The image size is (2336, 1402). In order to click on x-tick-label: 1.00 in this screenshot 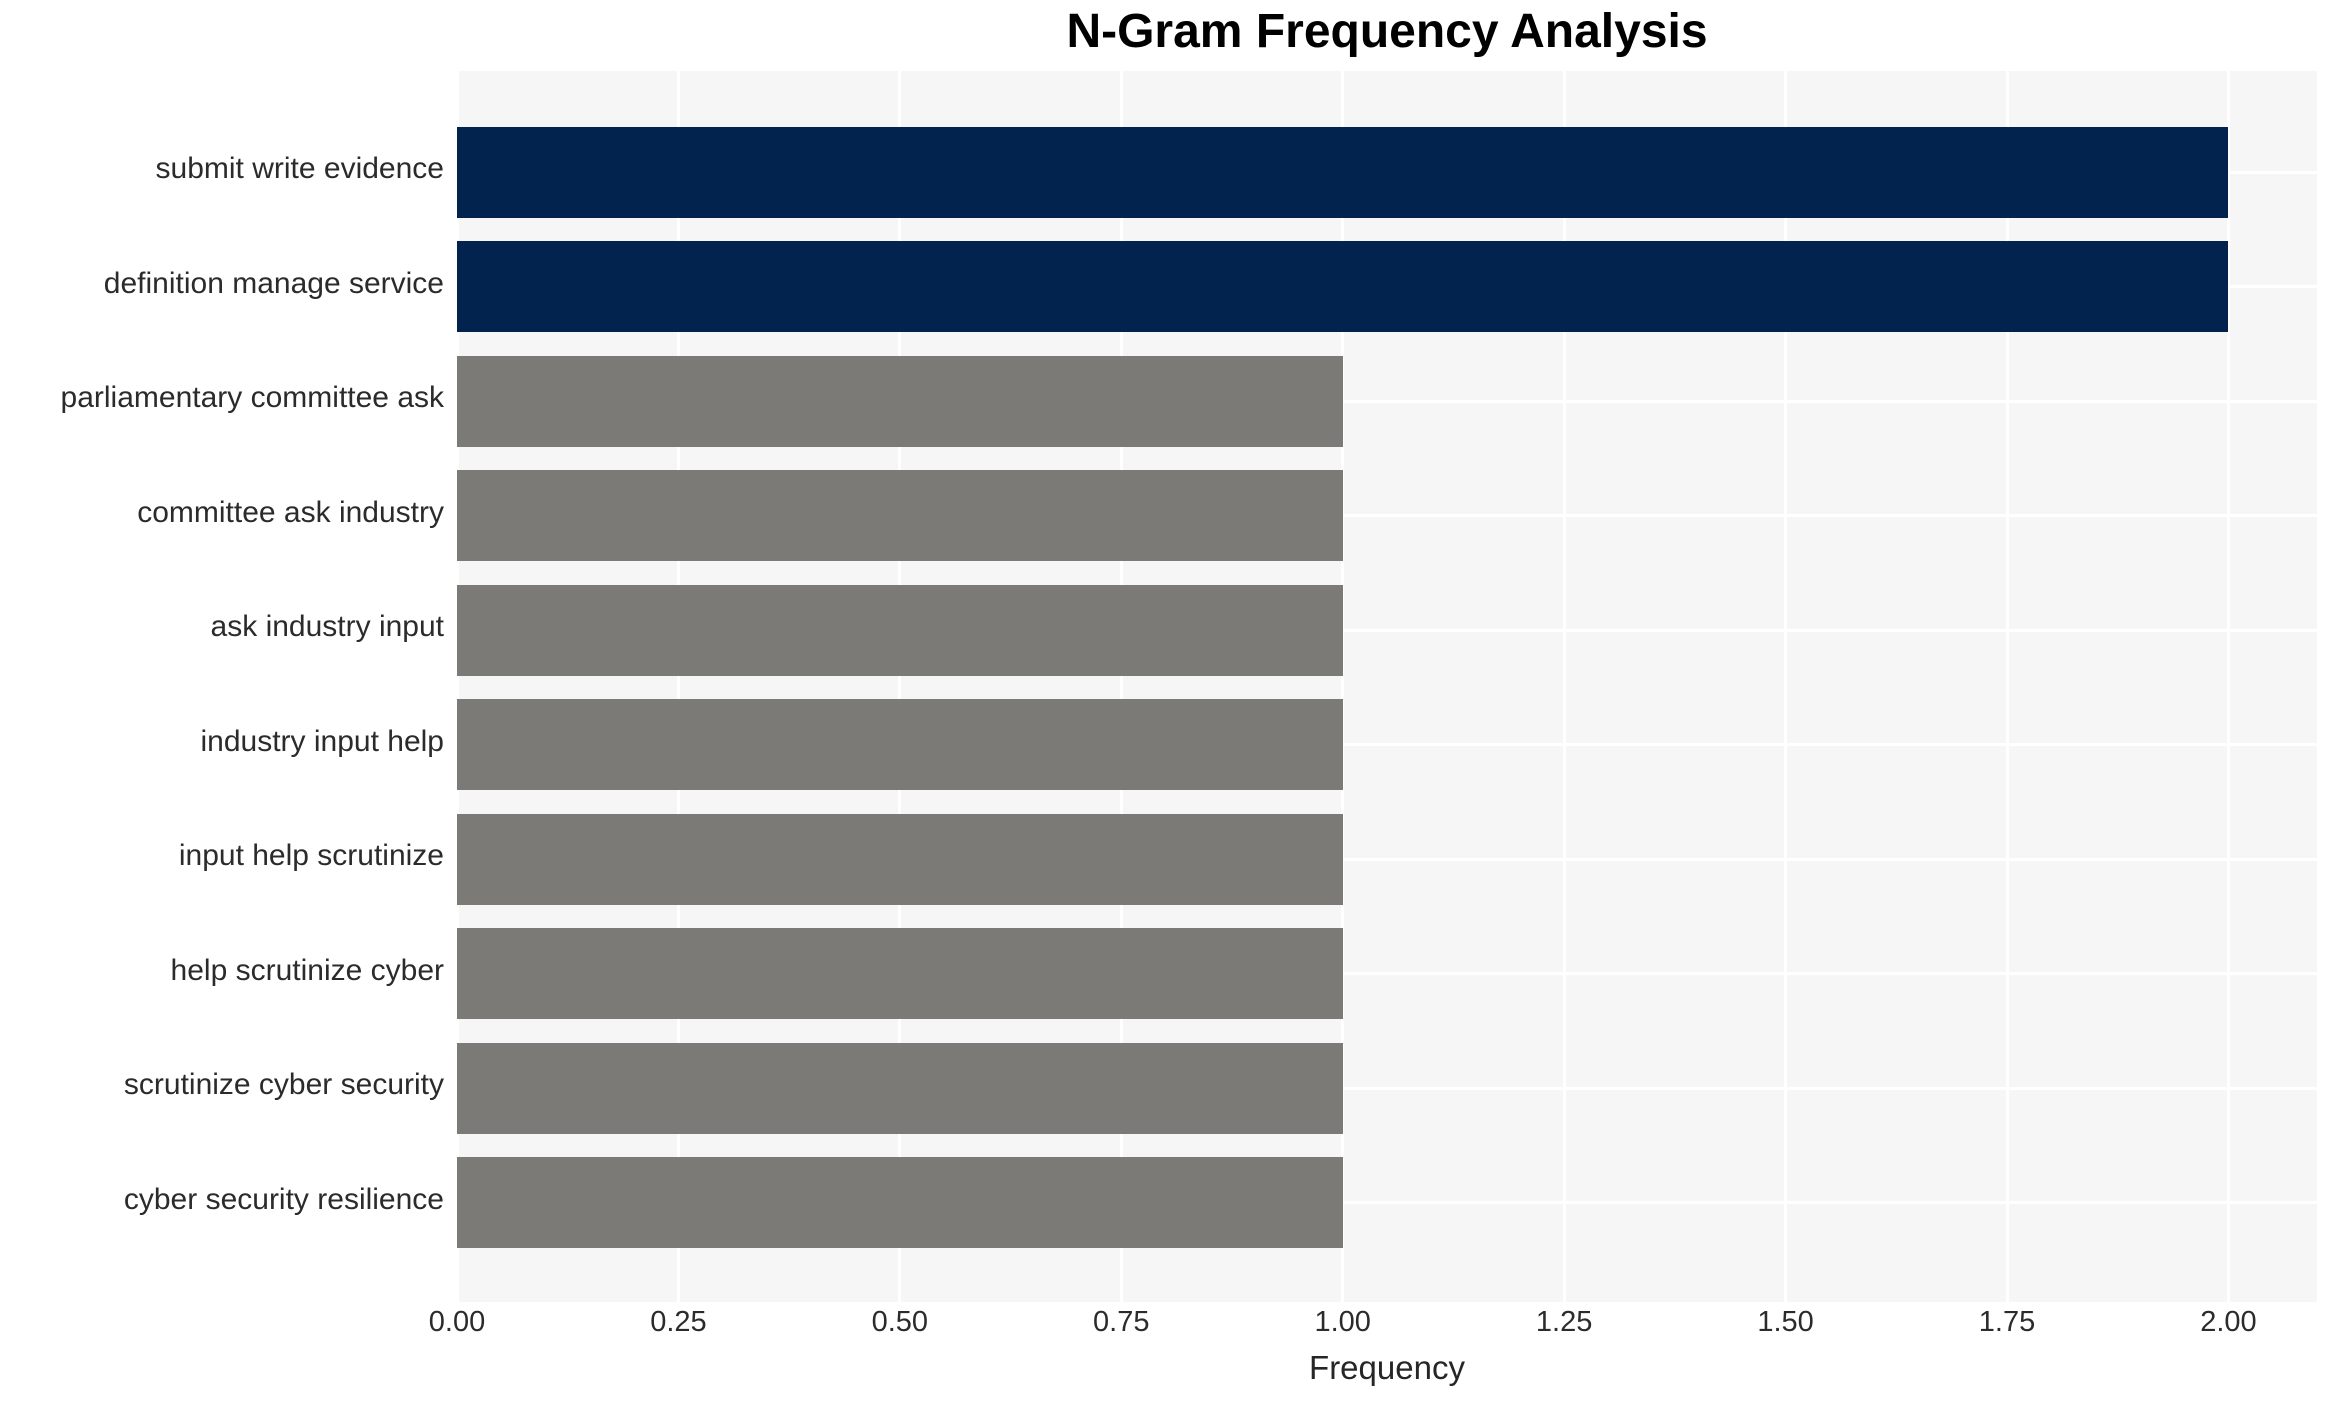, I will do `click(1342, 1322)`.